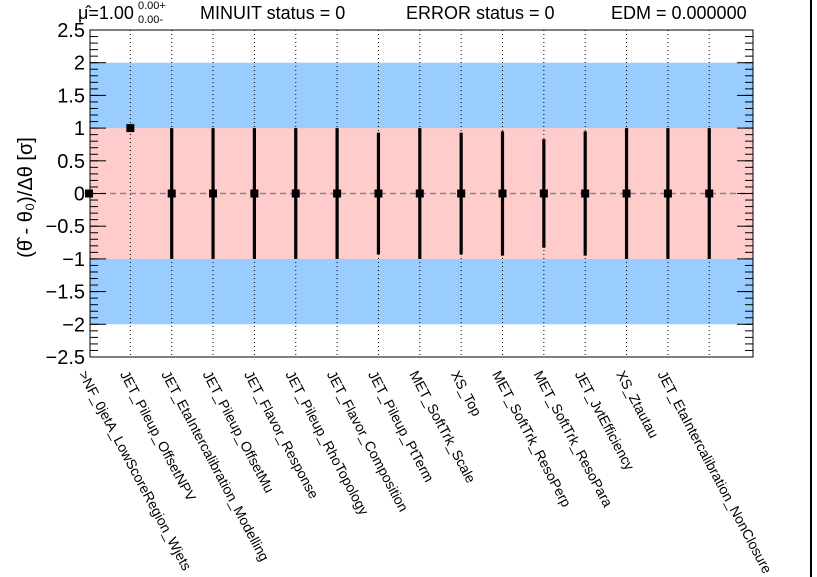 This screenshot has height=577, width=817. Describe the element at coordinates (73, 260) in the screenshot. I see `y-tick-label: −1` at that location.